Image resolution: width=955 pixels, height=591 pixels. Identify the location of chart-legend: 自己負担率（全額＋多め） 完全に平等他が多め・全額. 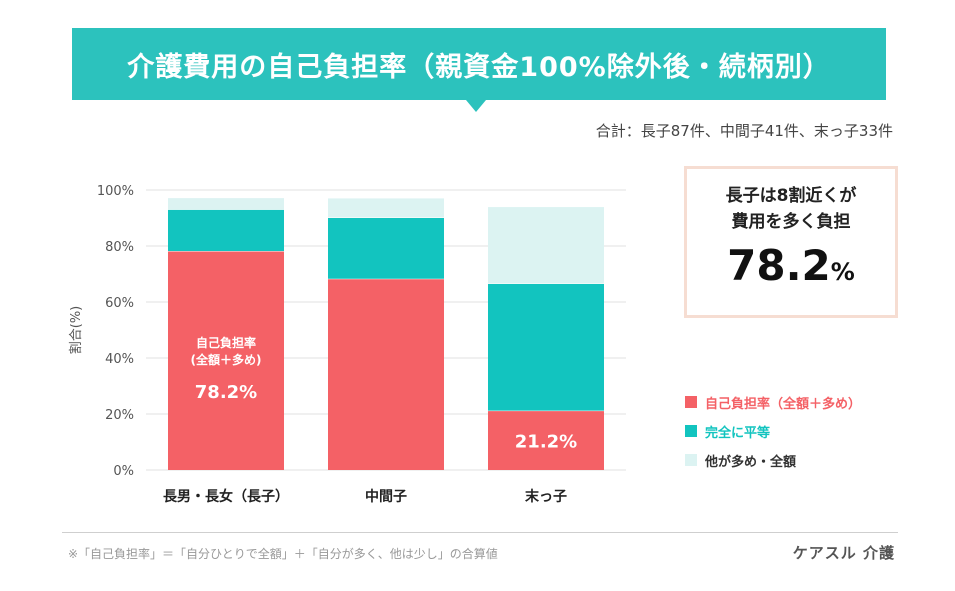
(773, 436).